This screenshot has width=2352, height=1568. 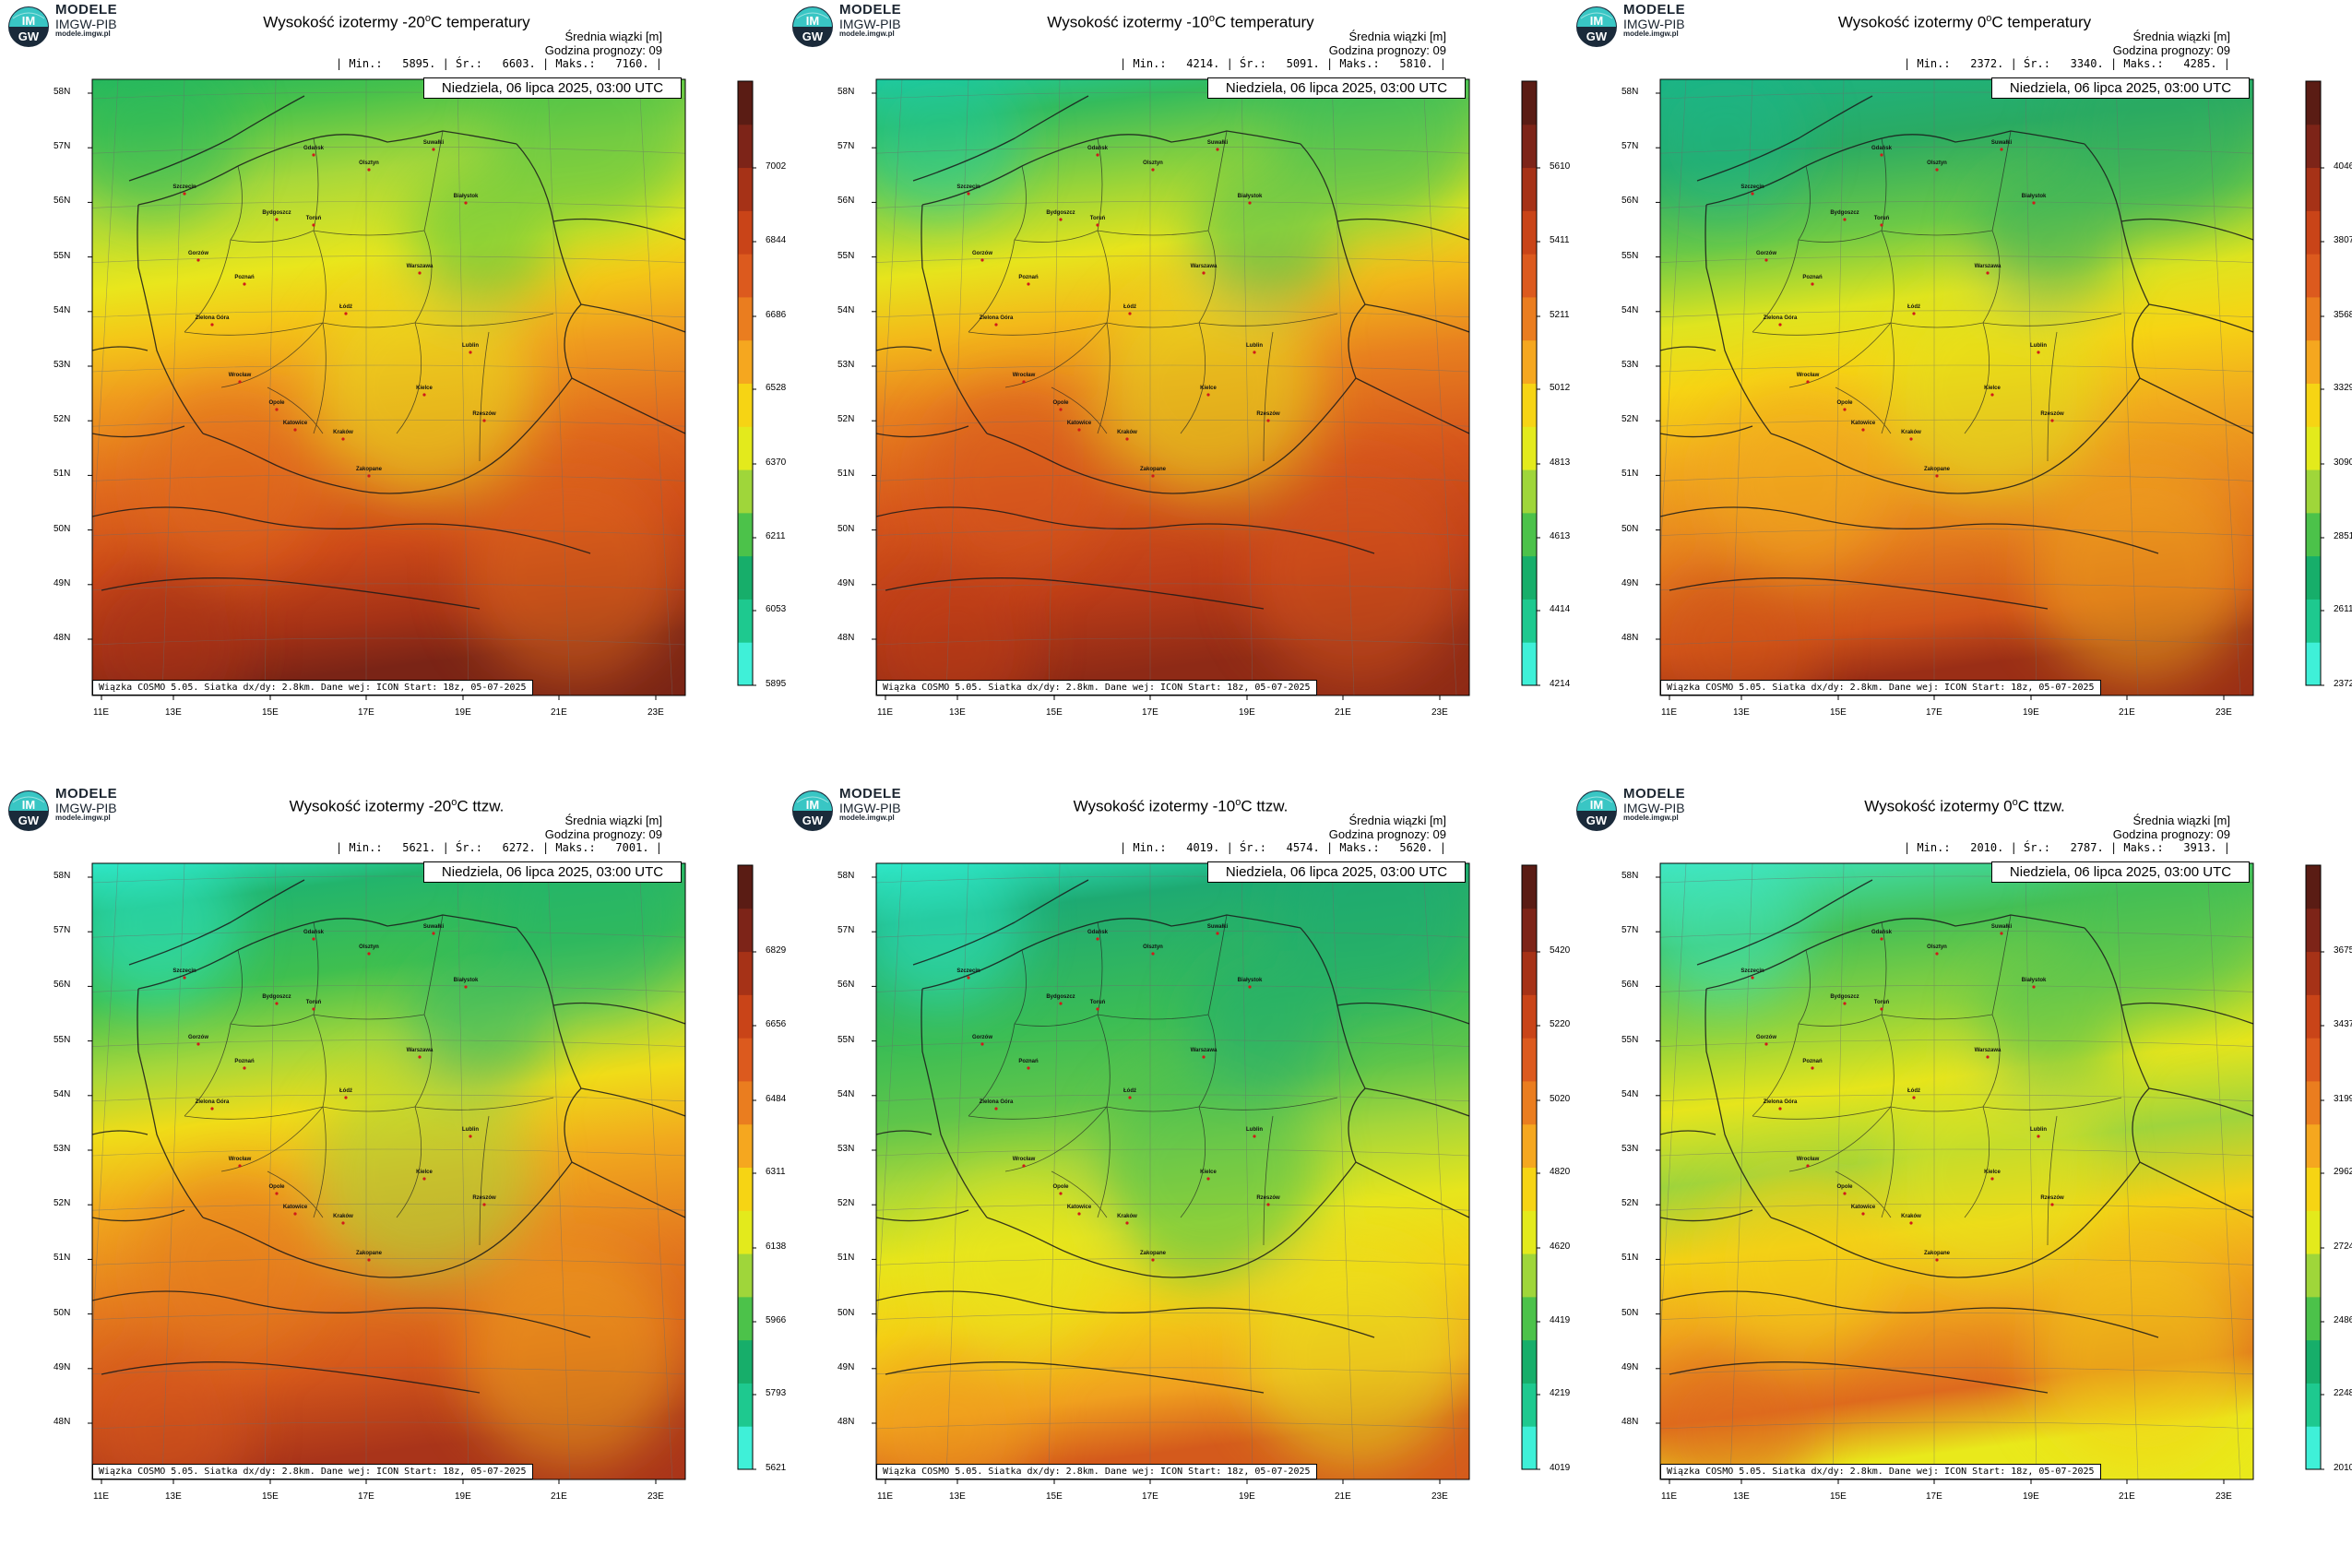 I want to click on colorbar-label: 3199, so click(x=2343, y=1099).